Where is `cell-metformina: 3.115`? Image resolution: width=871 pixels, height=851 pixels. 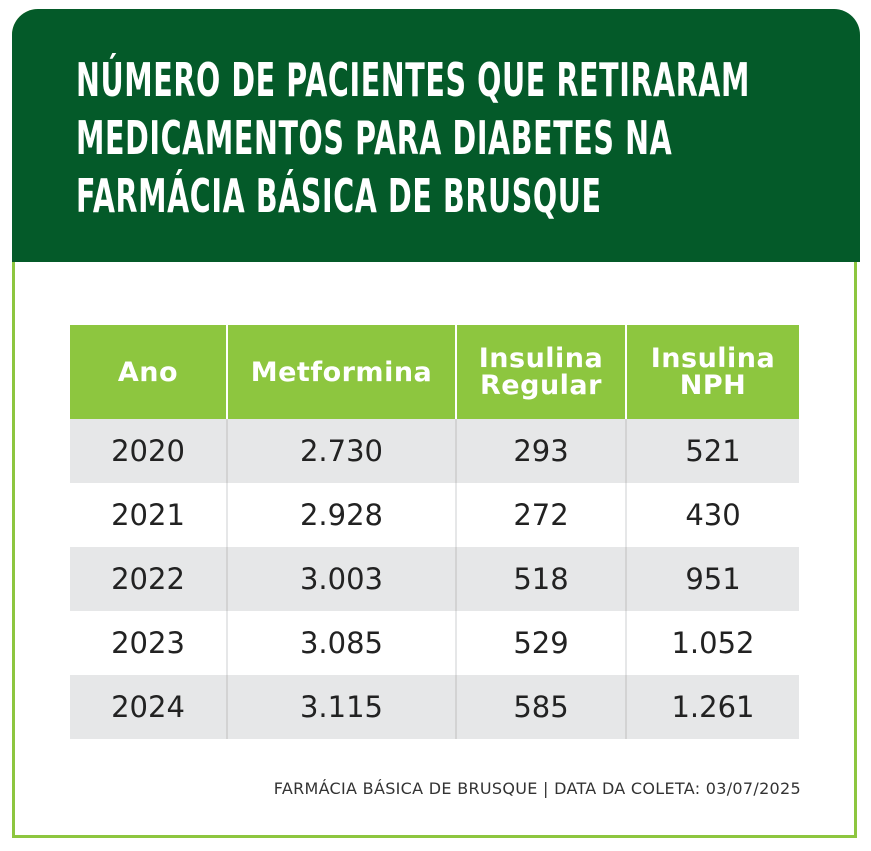 cell-metformina: 3.115 is located at coordinates (341, 707).